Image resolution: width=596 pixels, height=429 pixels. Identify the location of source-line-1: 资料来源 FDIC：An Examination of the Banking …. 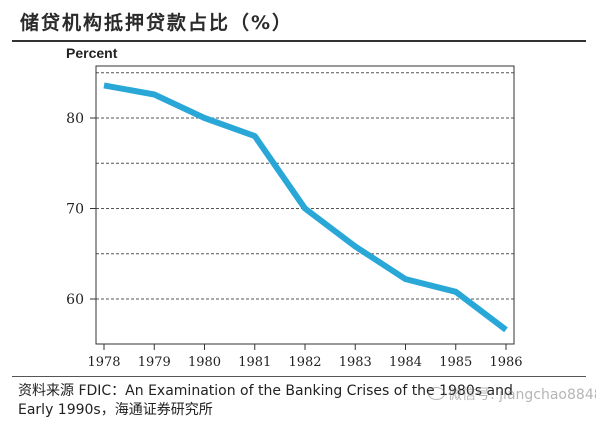
(265, 391).